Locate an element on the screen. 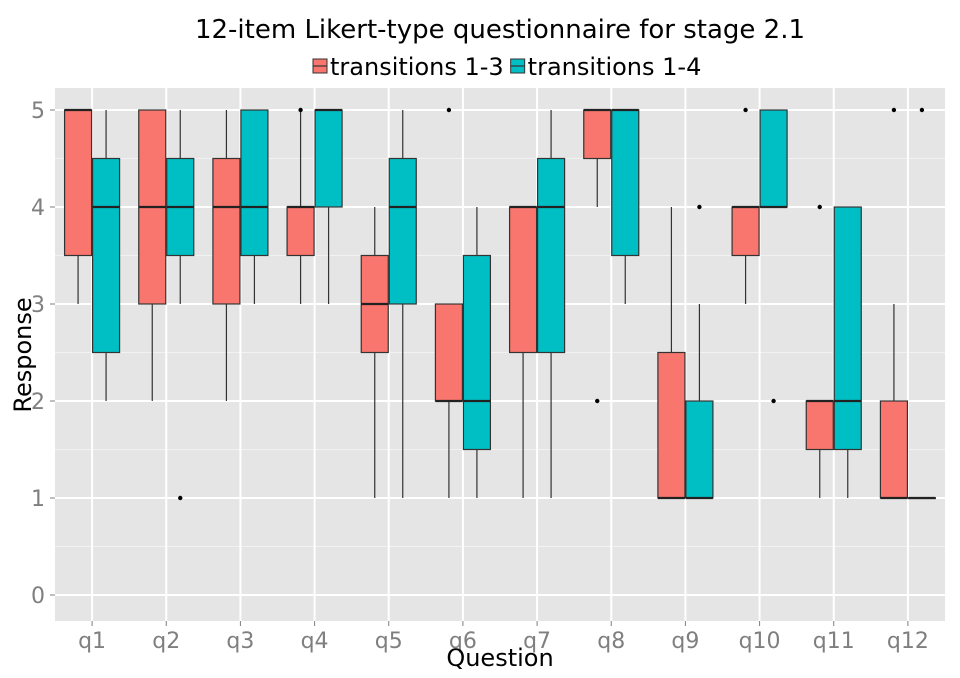 The image size is (960, 678). x-tick-label: q3 is located at coordinates (240, 641).